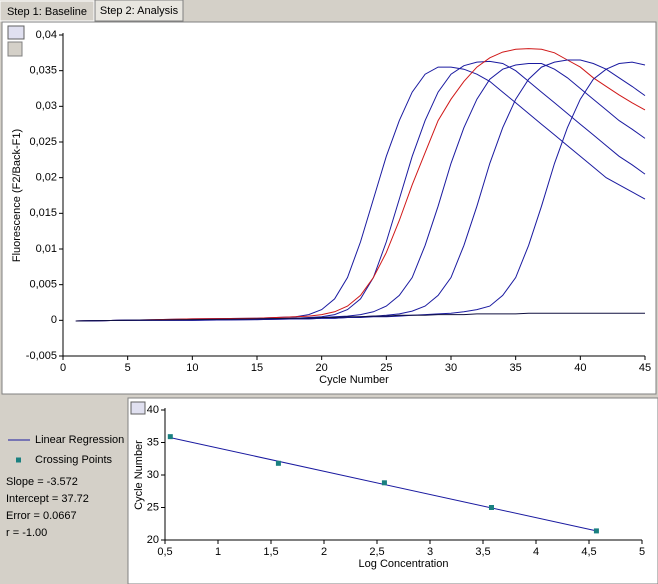  I want to click on tab-label: Step 1: Baseline, so click(47, 12).